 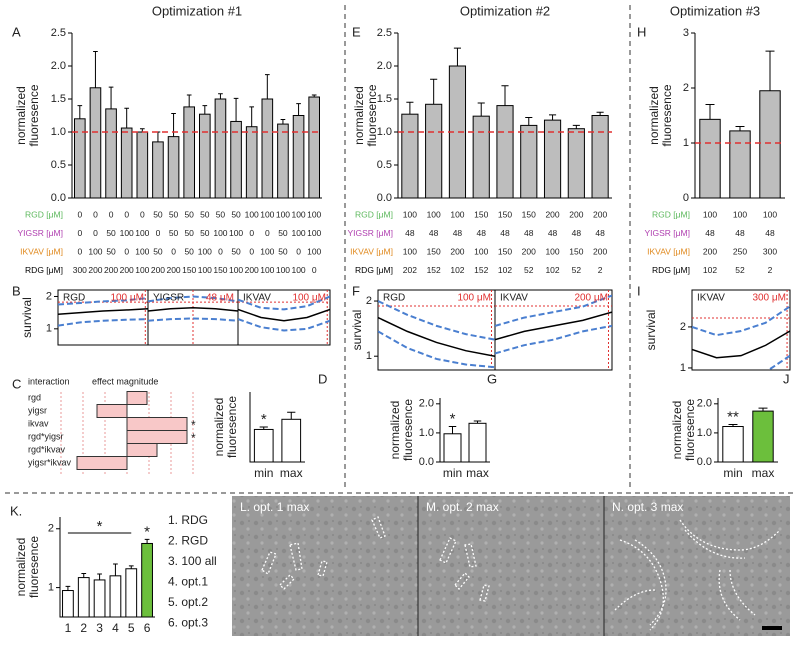 I want to click on concentration: 48 μM, so click(x=220, y=298).